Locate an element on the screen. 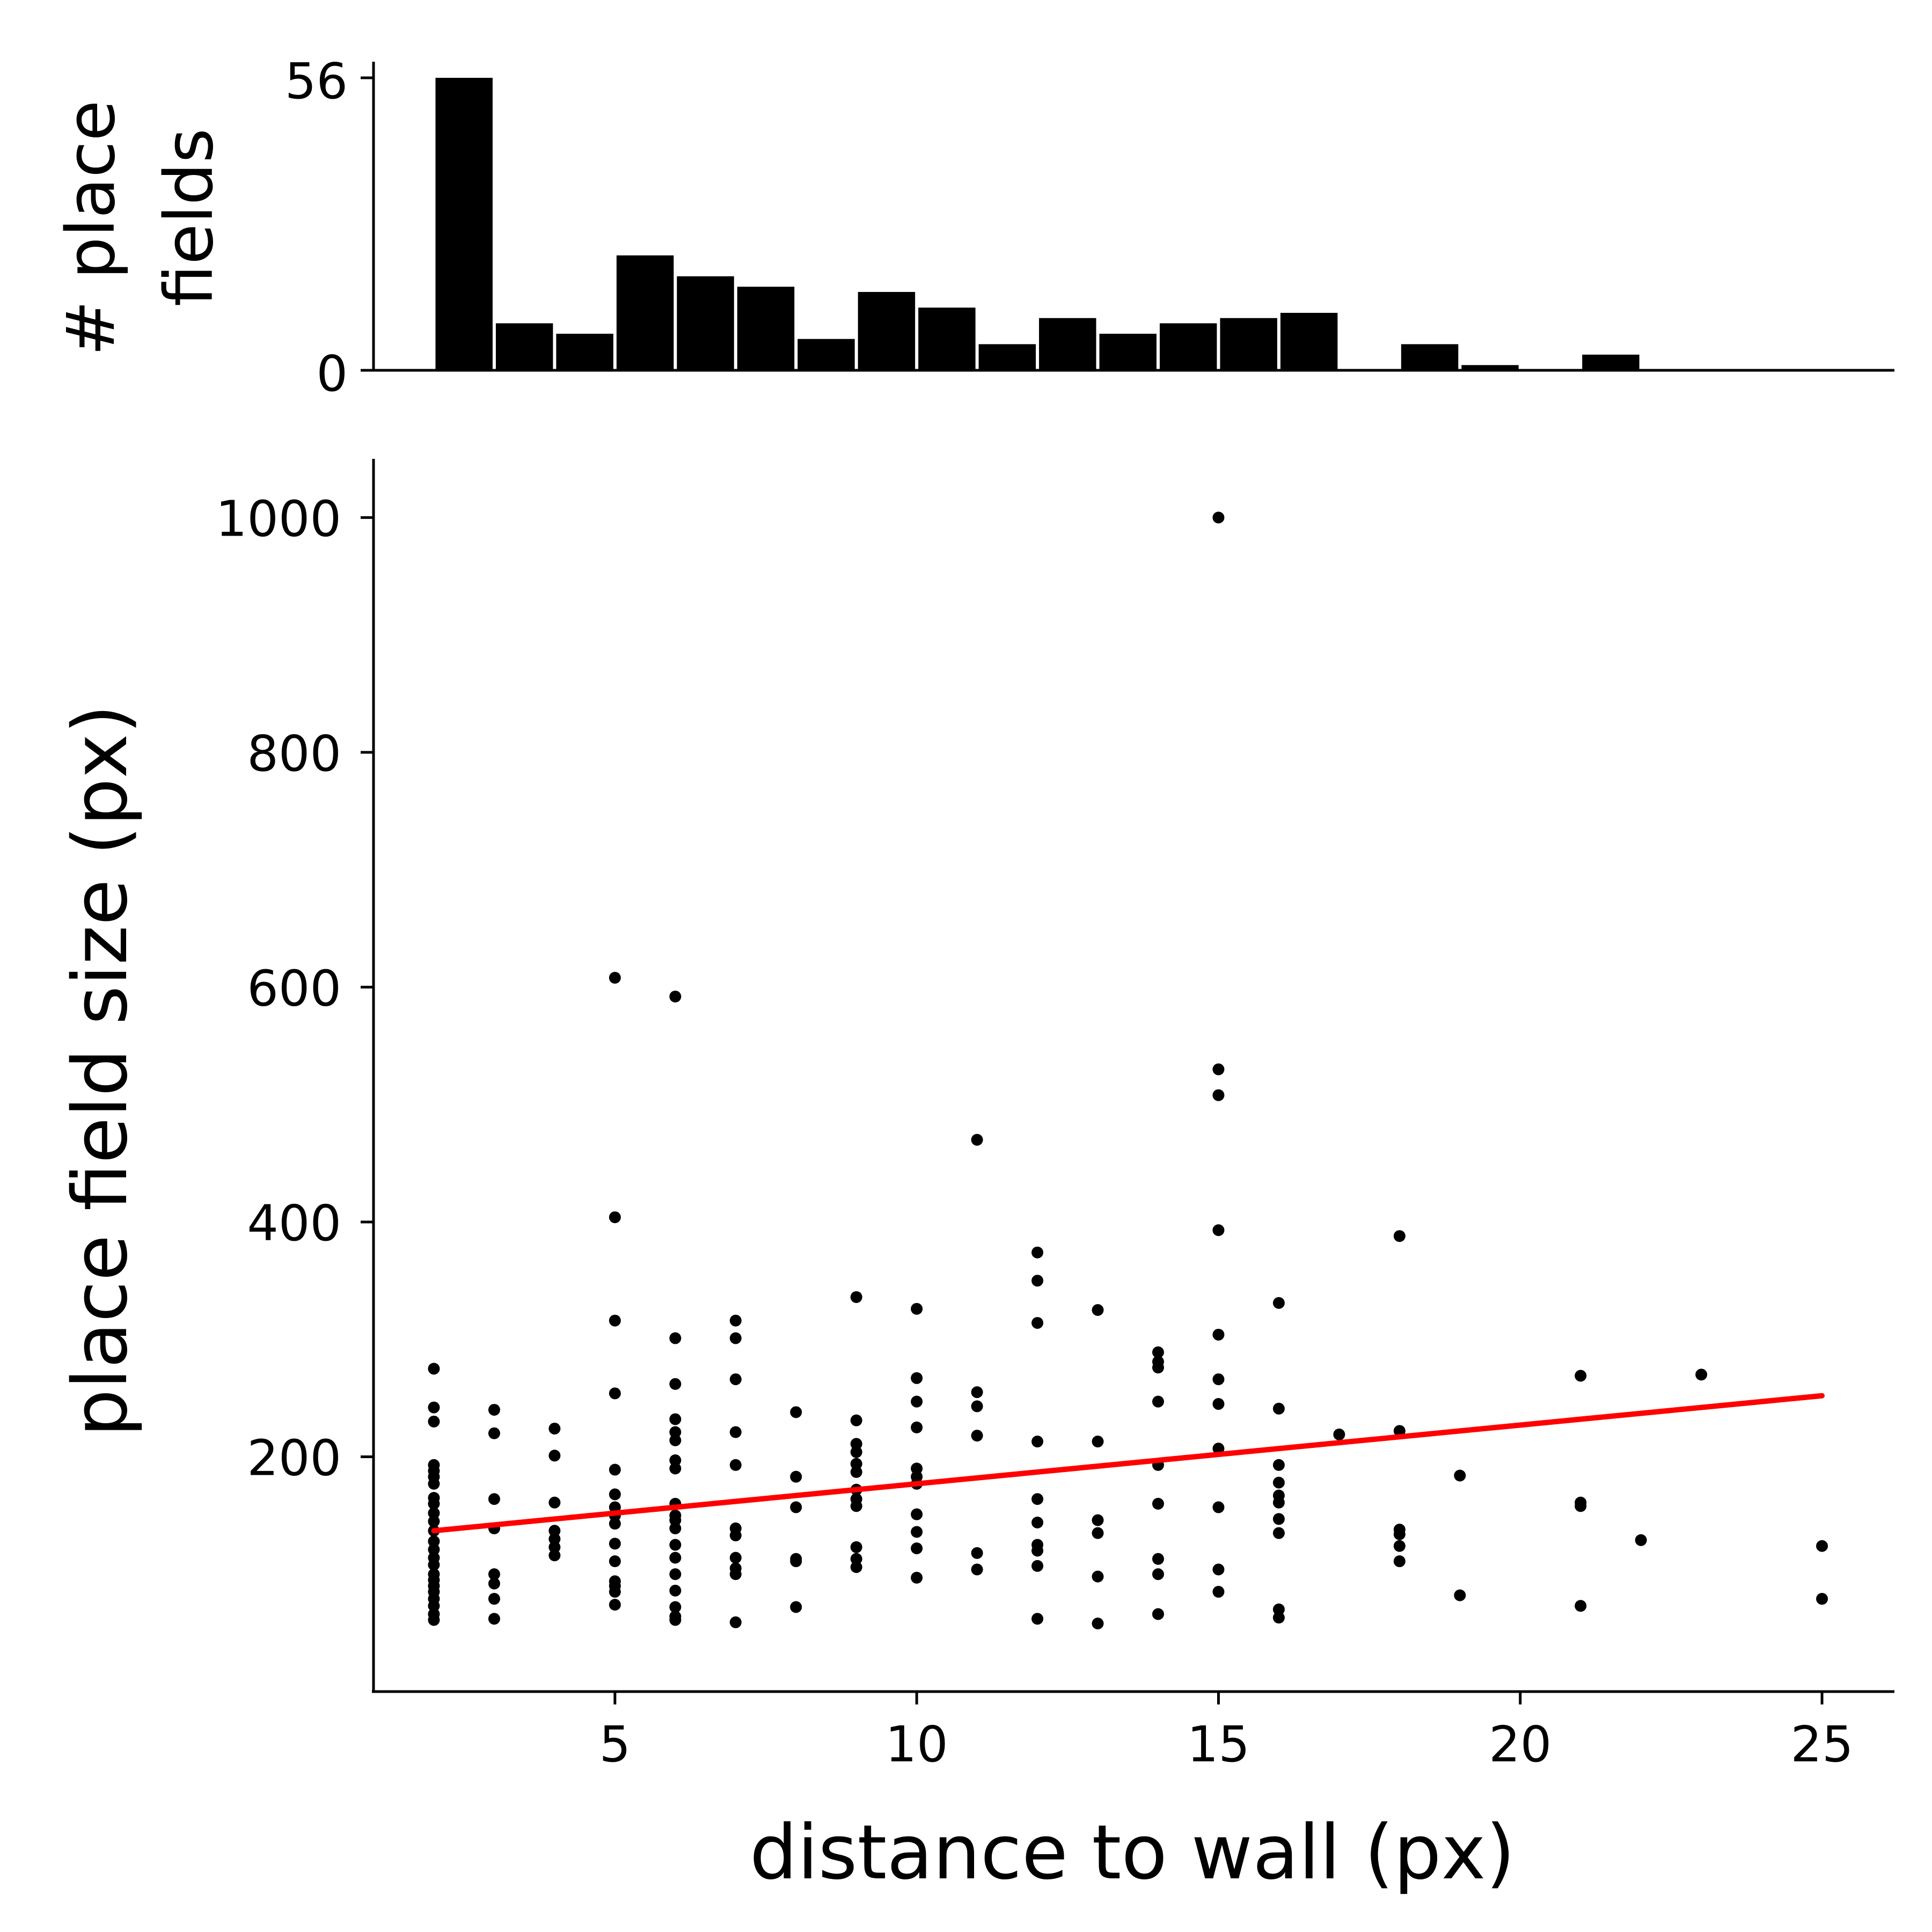 This screenshot has height=1932, width=1932. scatter-x-label: distance to wall (px) is located at coordinates (1132, 1853).